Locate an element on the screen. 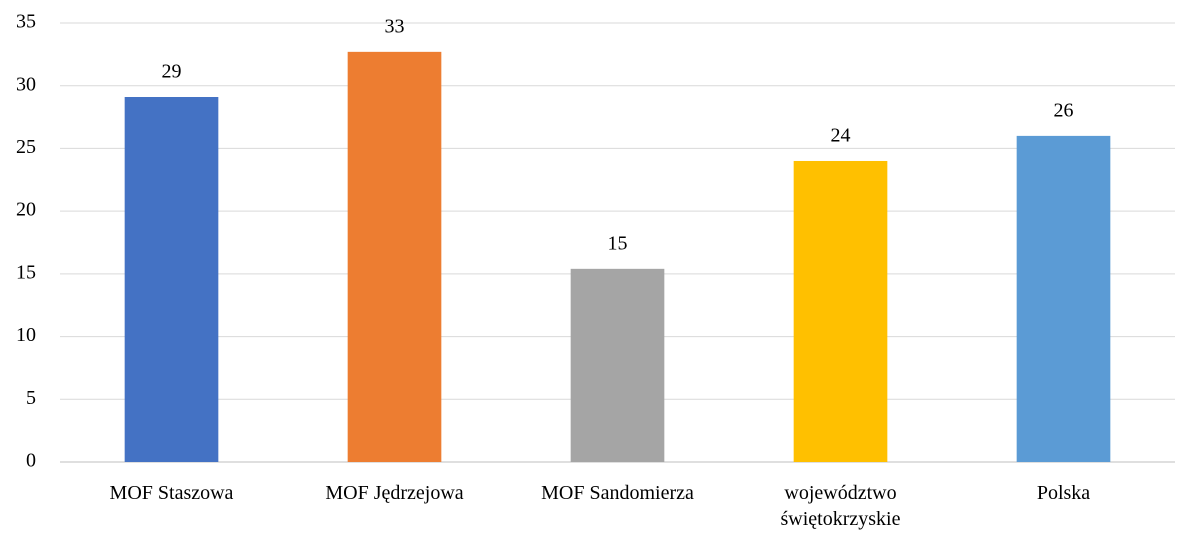  data-label: 29 is located at coordinates (172, 72).